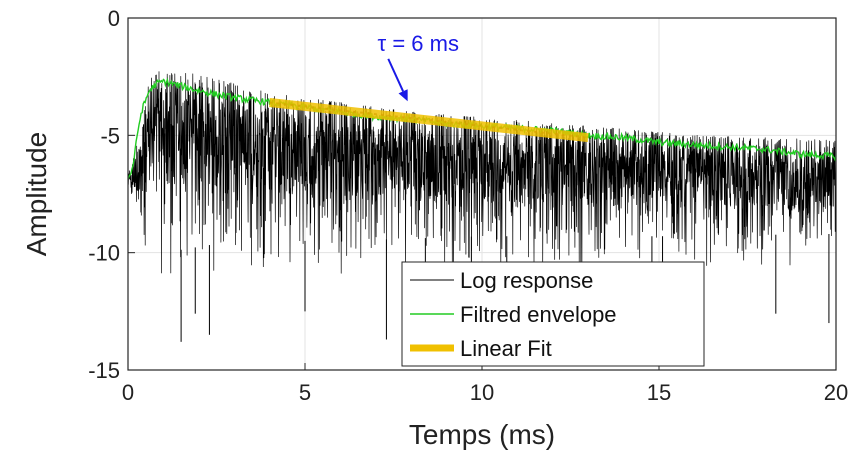  Describe the element at coordinates (305, 392) in the screenshot. I see `x-tick-label: 5` at that location.